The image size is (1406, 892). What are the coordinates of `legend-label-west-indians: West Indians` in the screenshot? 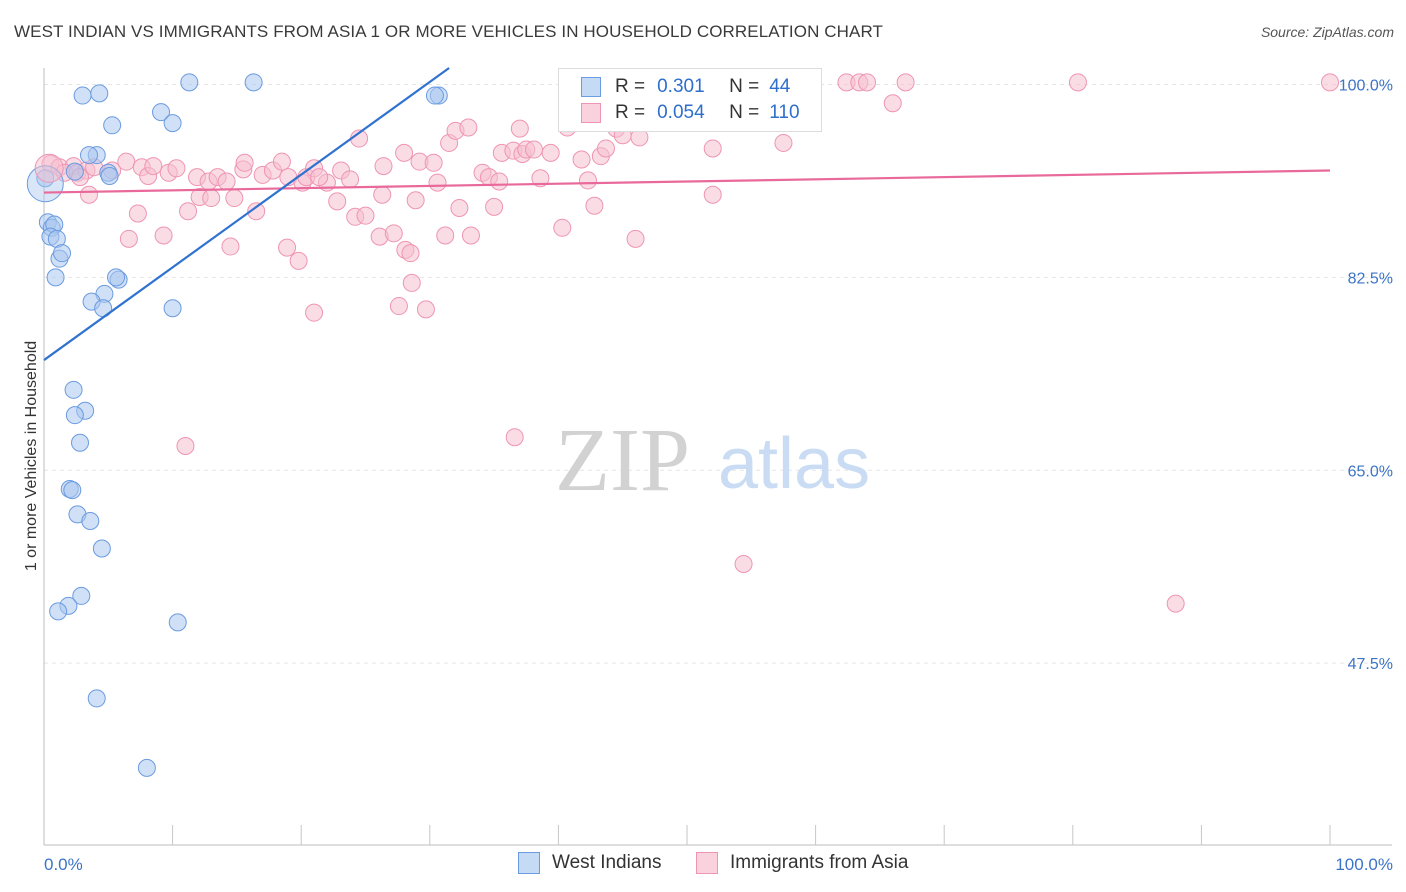 It's located at (607, 862).